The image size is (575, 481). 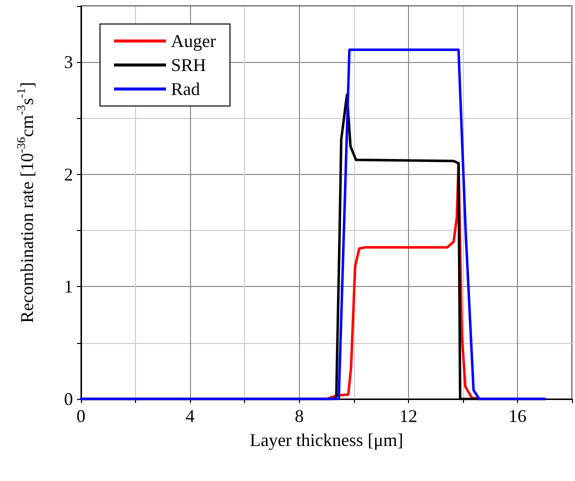 I want to click on x-tick-label: 8, so click(x=299, y=416).